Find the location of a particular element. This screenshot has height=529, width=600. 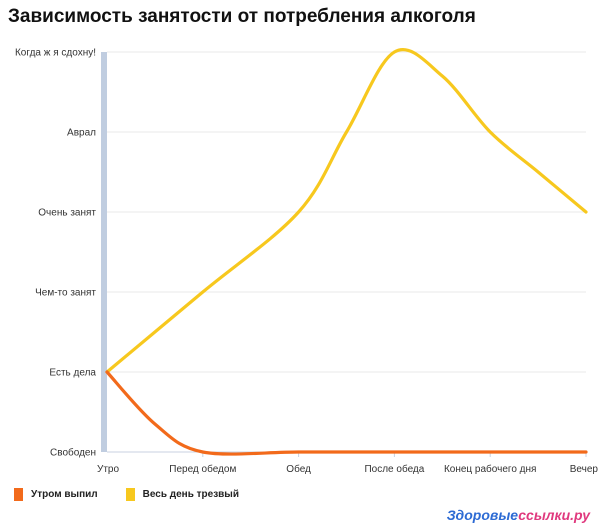

y-tick-label: Очень занят is located at coordinates (67, 213).